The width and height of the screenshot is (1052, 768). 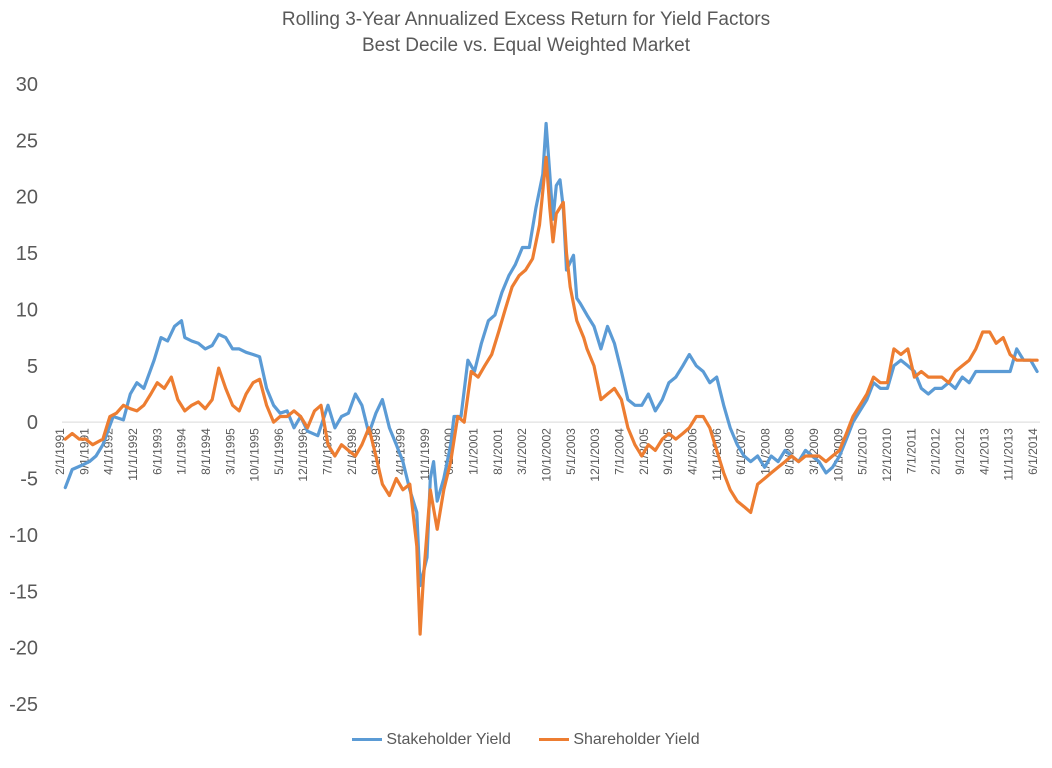 I want to click on y-tick-label: 15, so click(x=27, y=254).